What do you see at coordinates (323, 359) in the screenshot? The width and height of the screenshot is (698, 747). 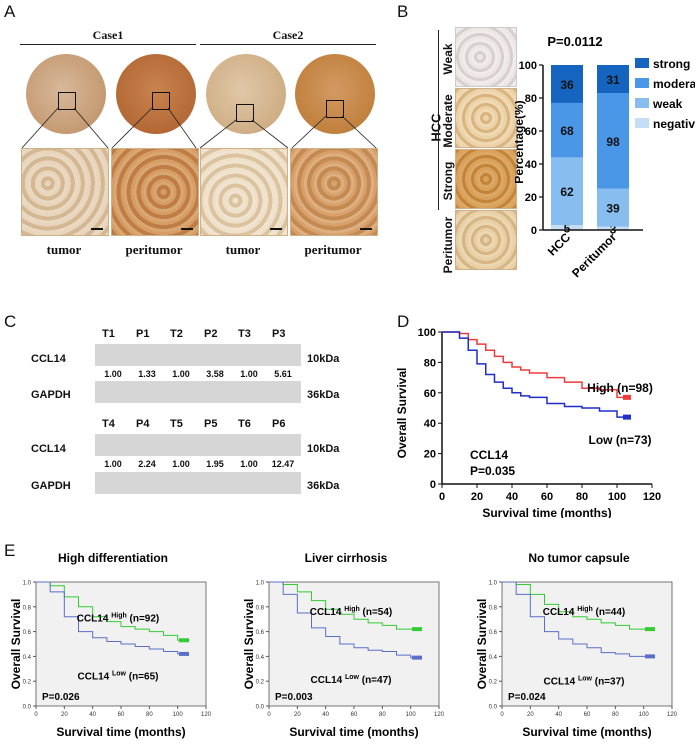 I see `kda-10-row1: 10kDa` at bounding box center [323, 359].